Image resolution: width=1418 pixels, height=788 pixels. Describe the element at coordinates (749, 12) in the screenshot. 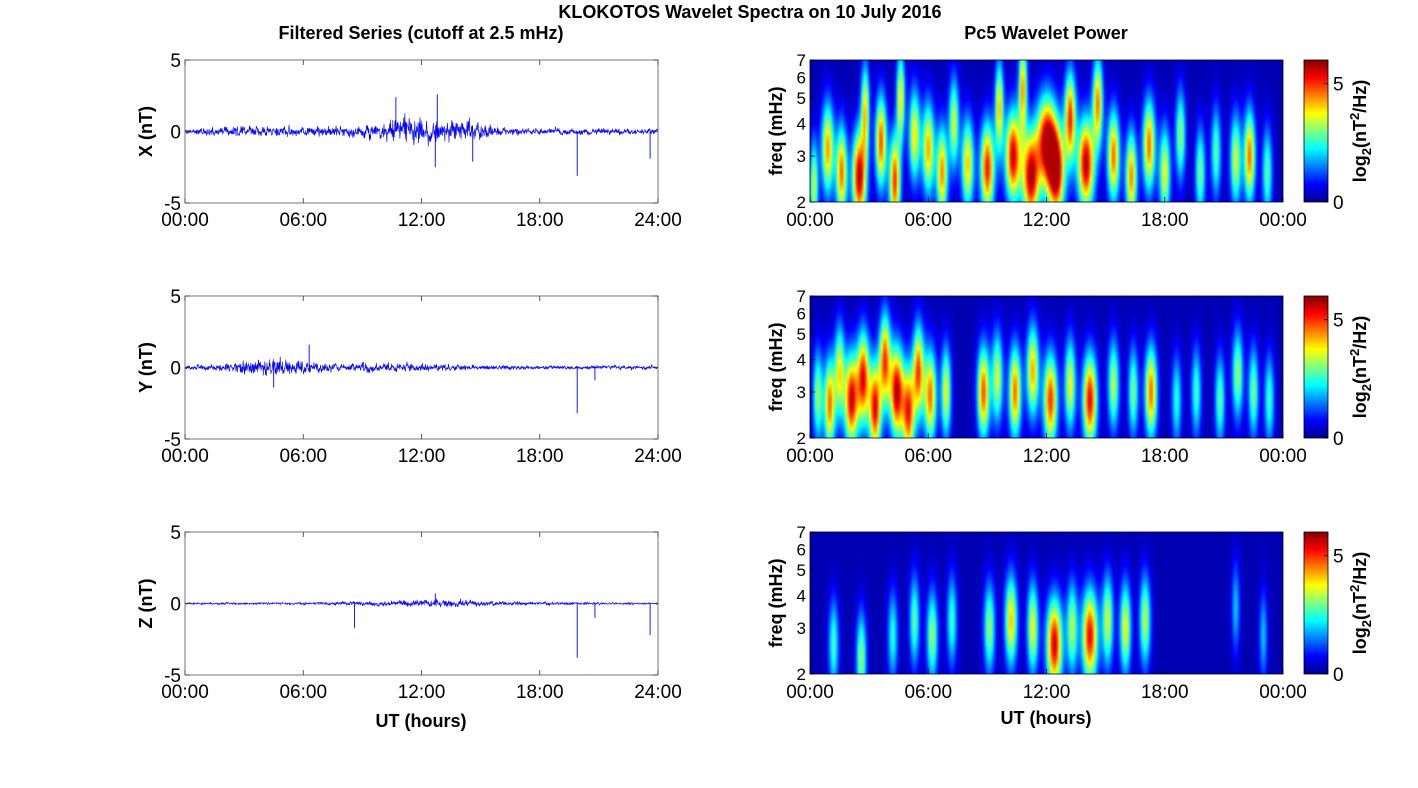

I see `figure-title: KLOKOTOS Wavelet Spectra on 10 July 2016` at that location.